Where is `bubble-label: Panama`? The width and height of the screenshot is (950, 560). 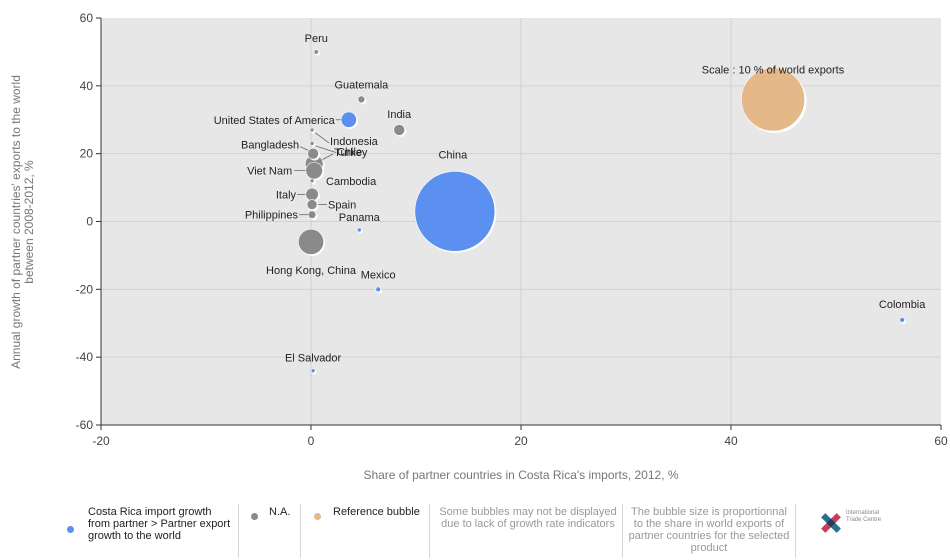 bubble-label: Panama is located at coordinates (360, 218).